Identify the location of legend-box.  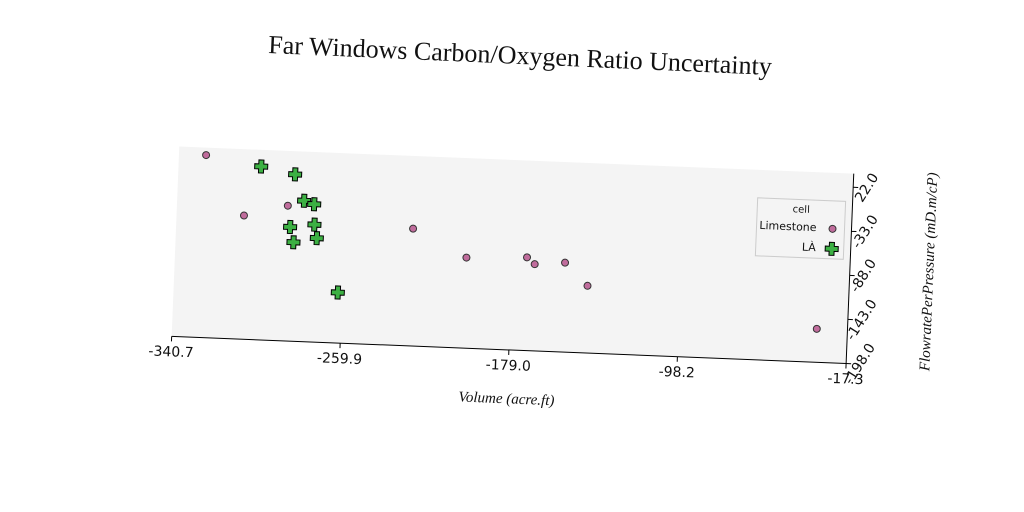
(800, 228).